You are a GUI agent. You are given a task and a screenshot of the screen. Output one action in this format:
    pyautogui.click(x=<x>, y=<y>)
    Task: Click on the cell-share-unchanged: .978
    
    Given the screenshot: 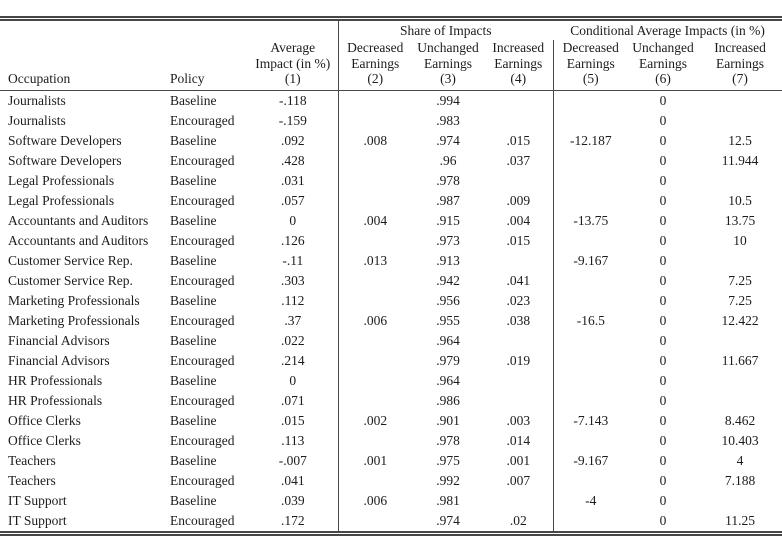 What is the action you would take?
    pyautogui.click(x=448, y=440)
    